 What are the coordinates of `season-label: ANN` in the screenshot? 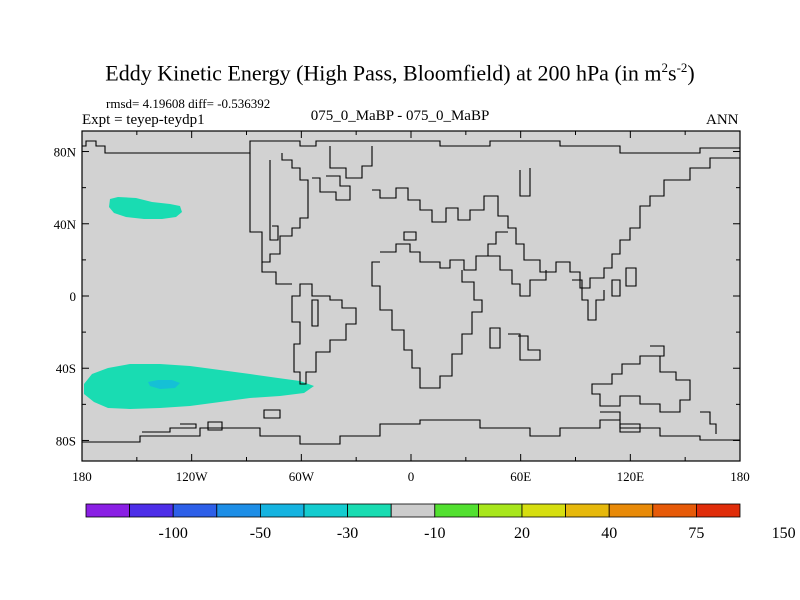 It's located at (722, 120).